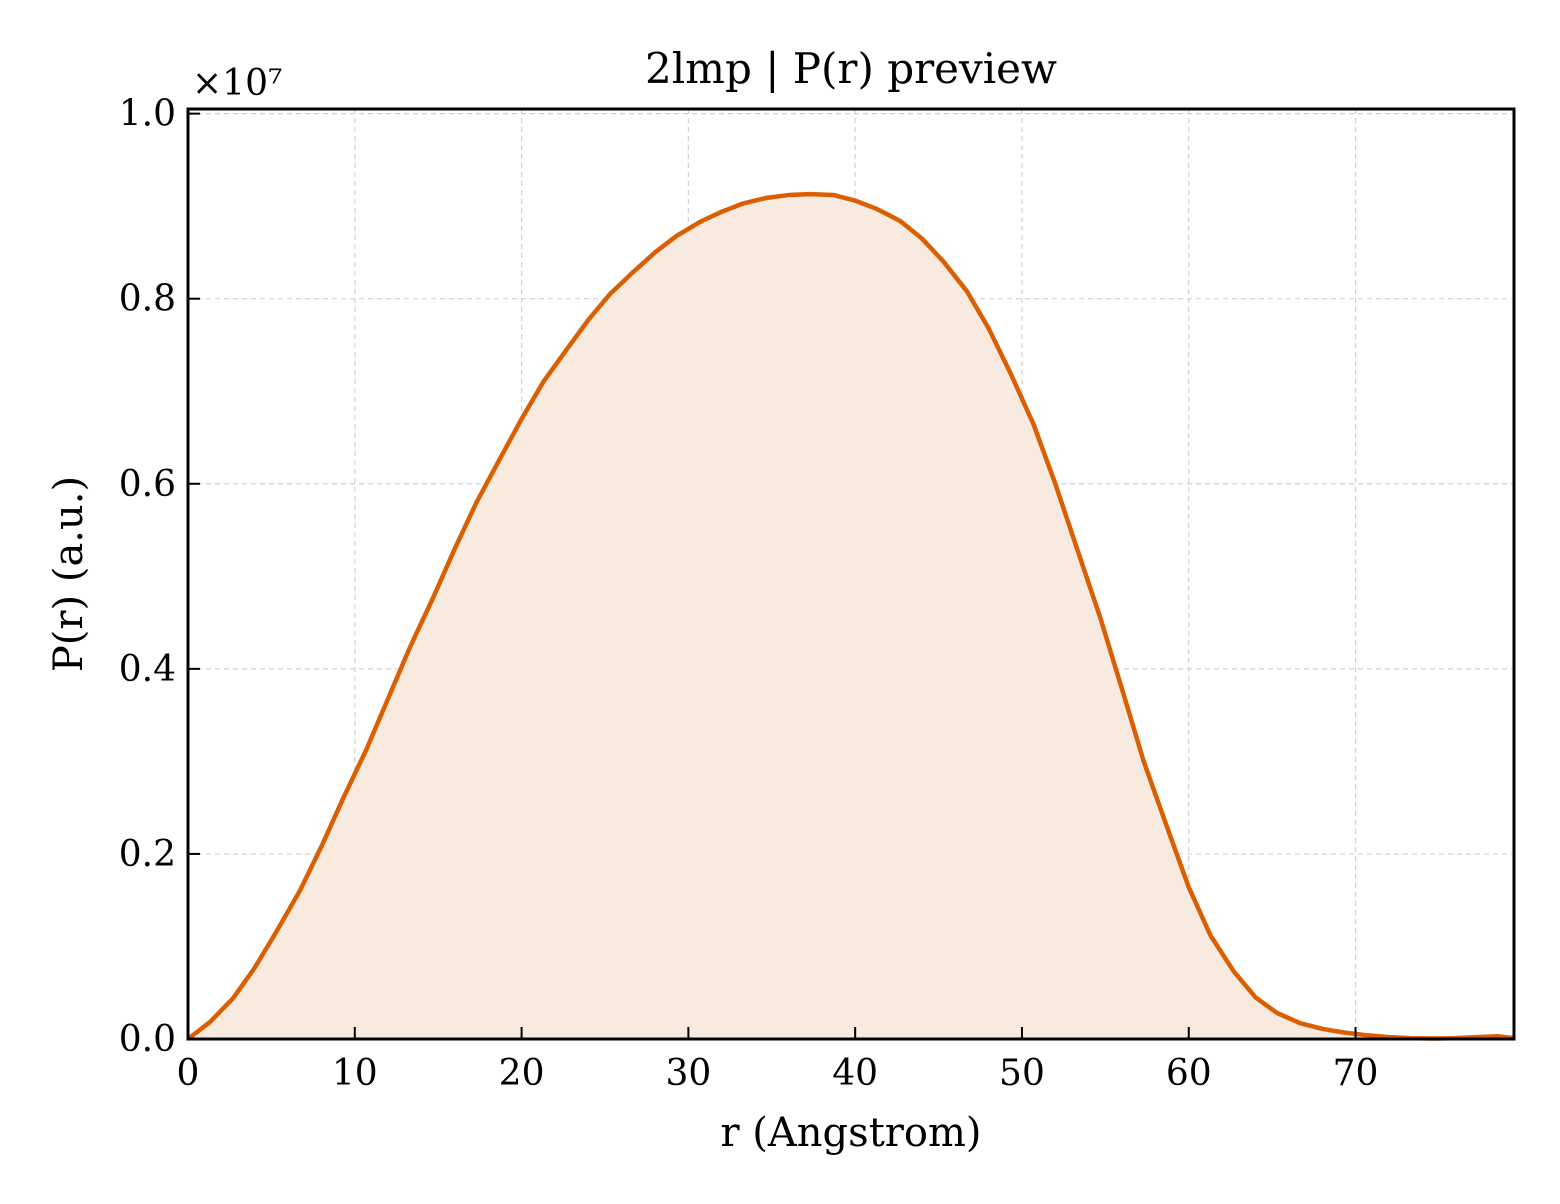  What do you see at coordinates (688, 1073) in the screenshot?
I see `x-tick-label: 30` at bounding box center [688, 1073].